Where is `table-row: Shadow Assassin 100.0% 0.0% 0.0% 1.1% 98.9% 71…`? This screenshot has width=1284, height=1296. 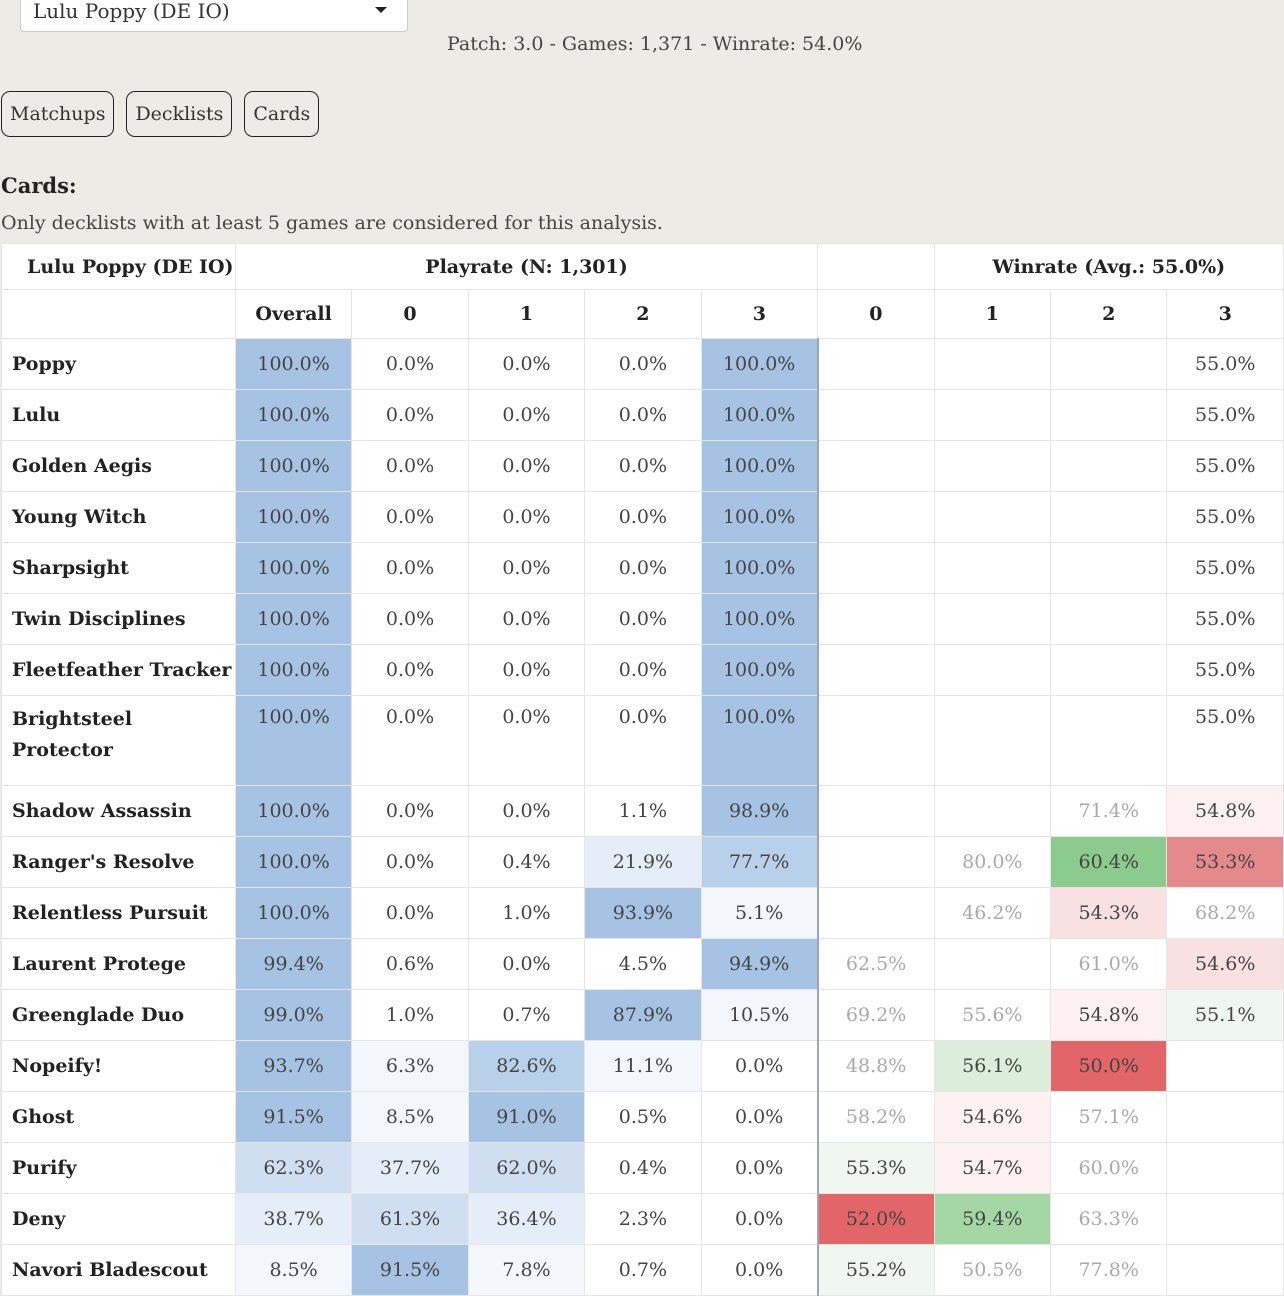 table-row: Shadow Assassin 100.0% 0.0% 0.0% 1.1% 98.9% 71… is located at coordinates (642, 811).